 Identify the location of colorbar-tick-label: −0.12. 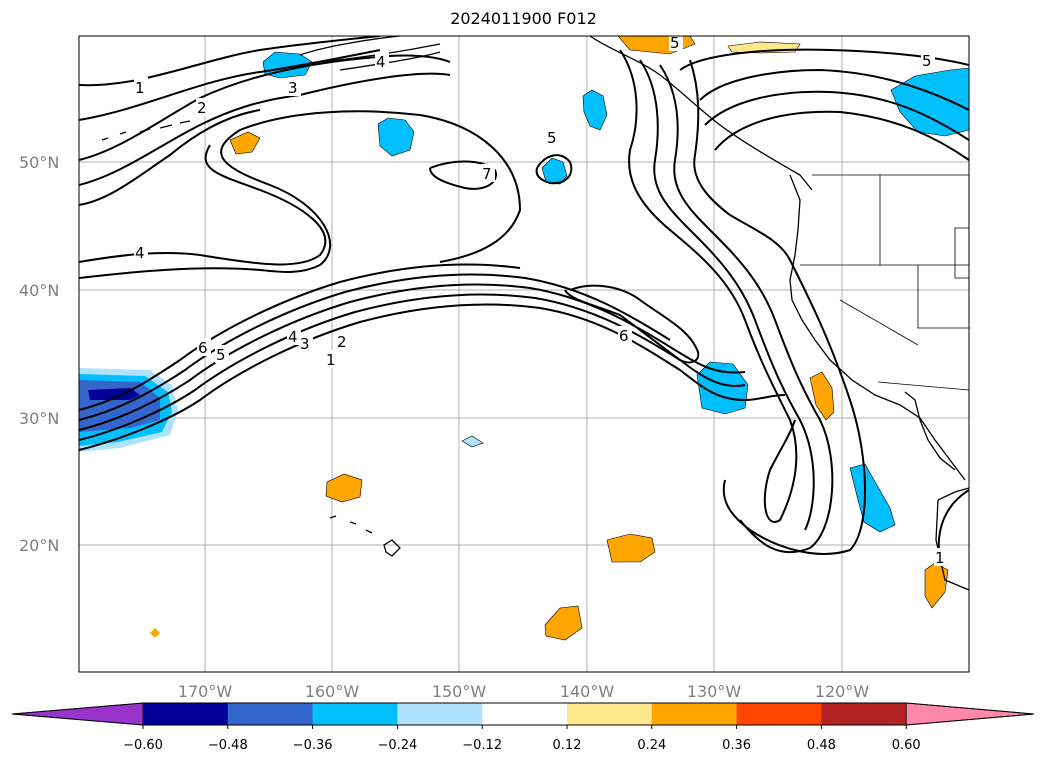
(482, 745).